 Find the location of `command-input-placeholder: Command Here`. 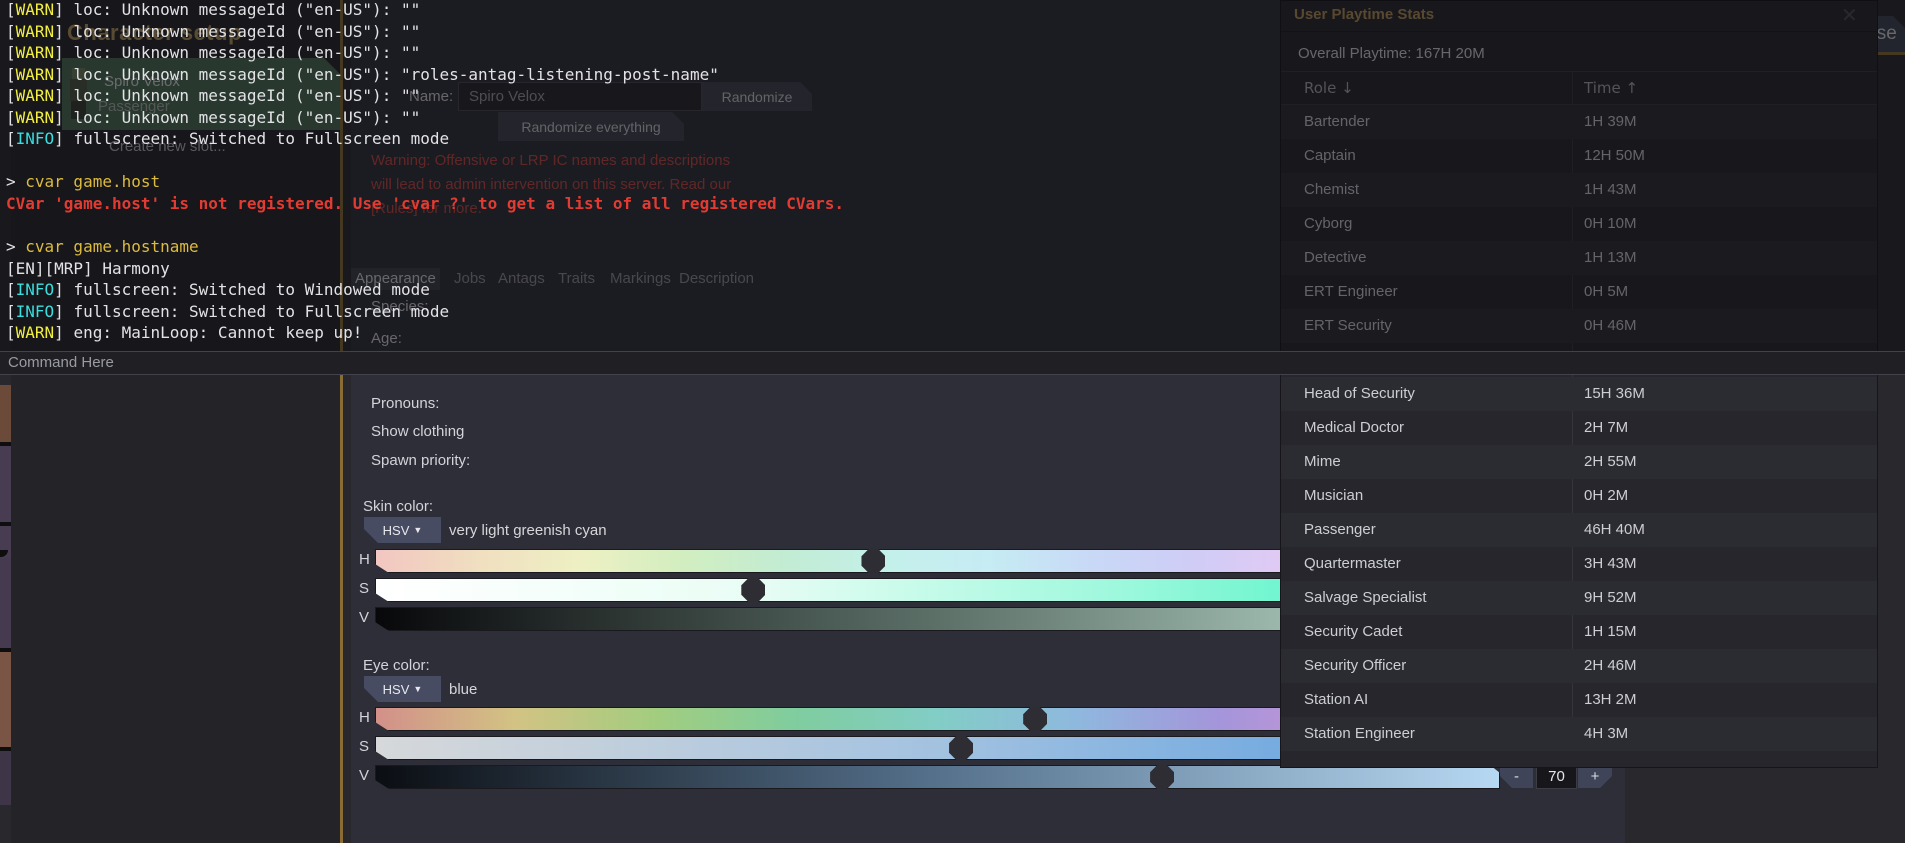

command-input-placeholder: Command Here is located at coordinates (61, 362).